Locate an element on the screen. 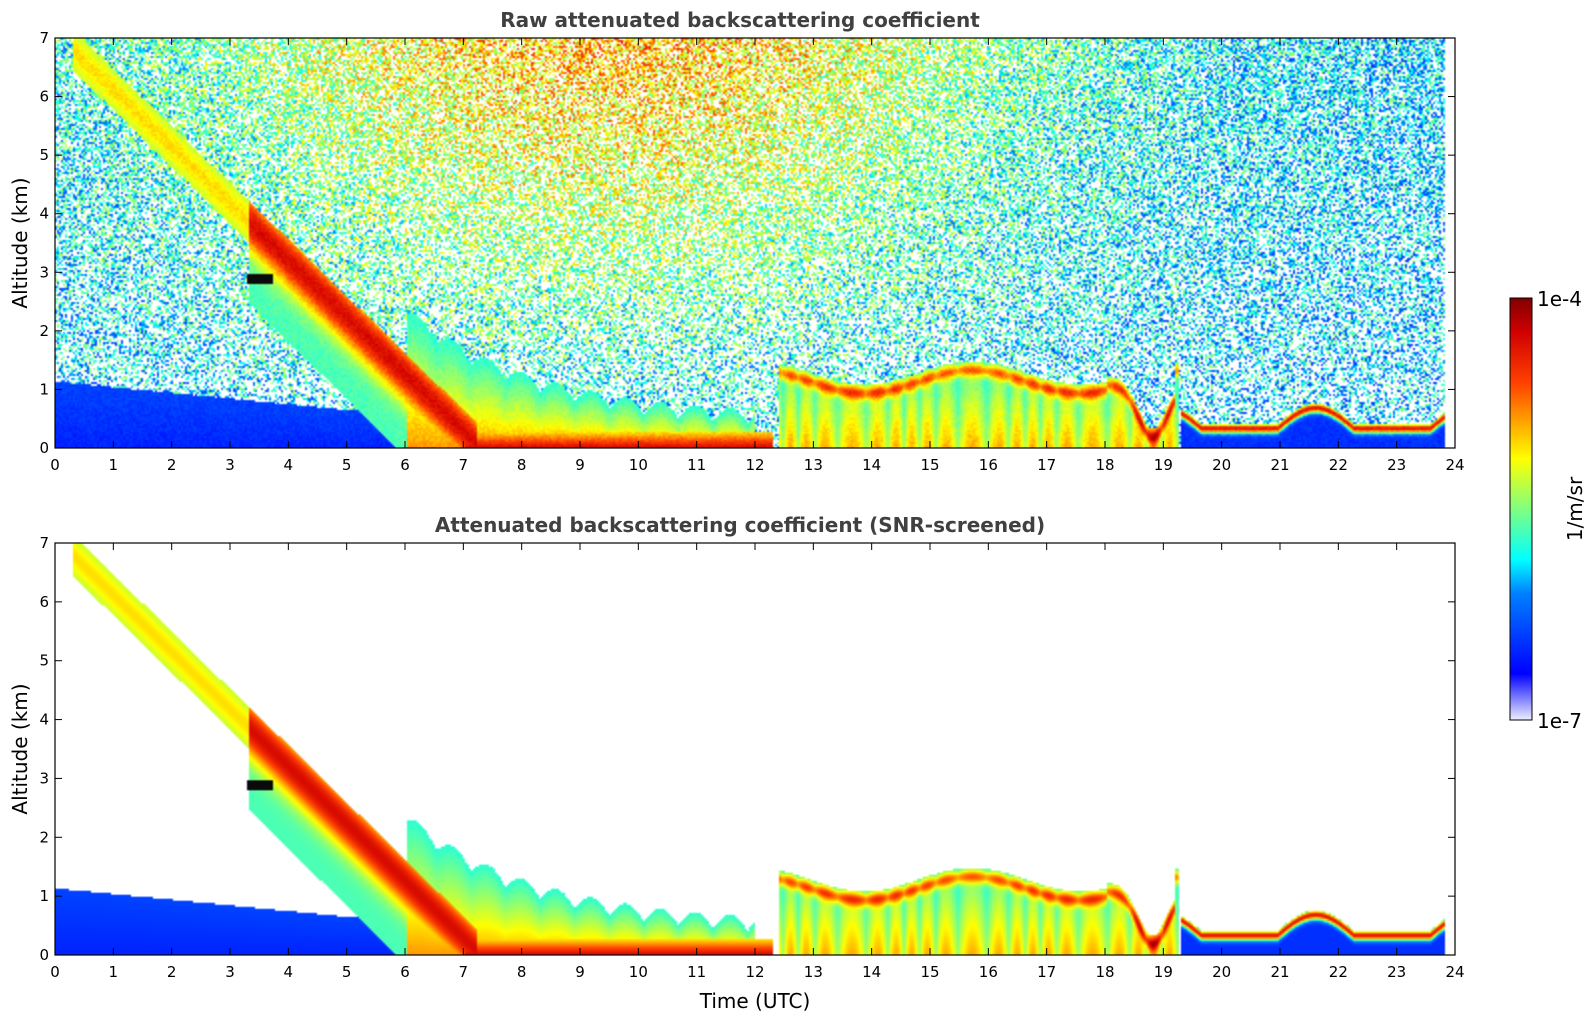 Image resolution: width=1595 pixels, height=1020 pixels. colorbar-min-label: 1e-7 is located at coordinates (1559, 721).